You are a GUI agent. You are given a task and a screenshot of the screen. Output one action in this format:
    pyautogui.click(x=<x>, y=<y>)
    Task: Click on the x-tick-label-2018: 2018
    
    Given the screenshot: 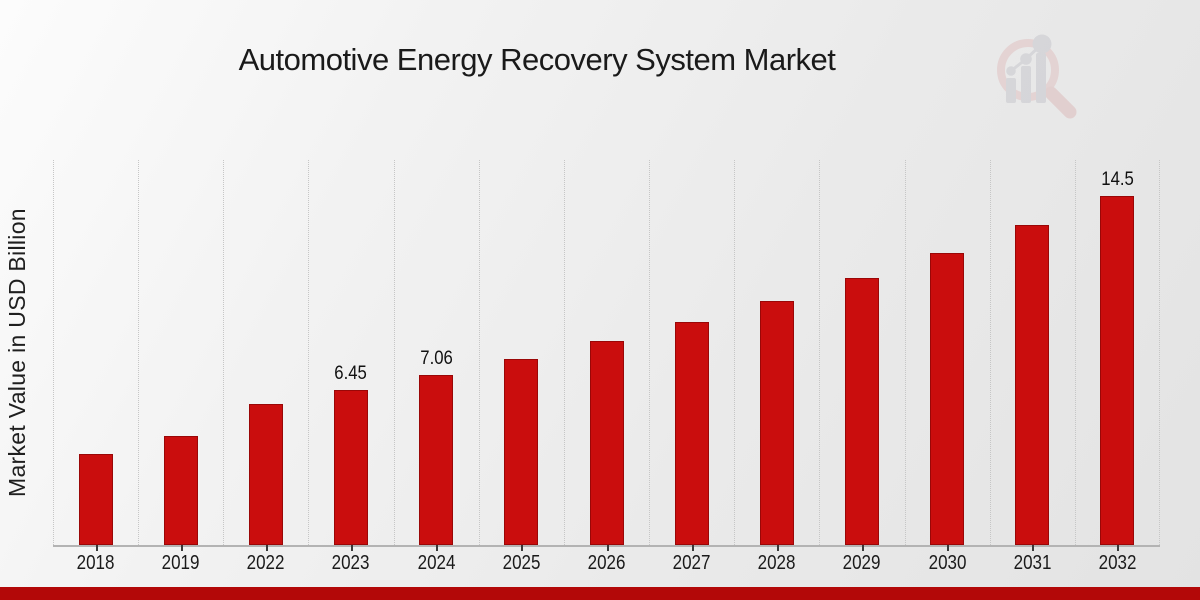 What is the action you would take?
    pyautogui.click(x=95, y=563)
    